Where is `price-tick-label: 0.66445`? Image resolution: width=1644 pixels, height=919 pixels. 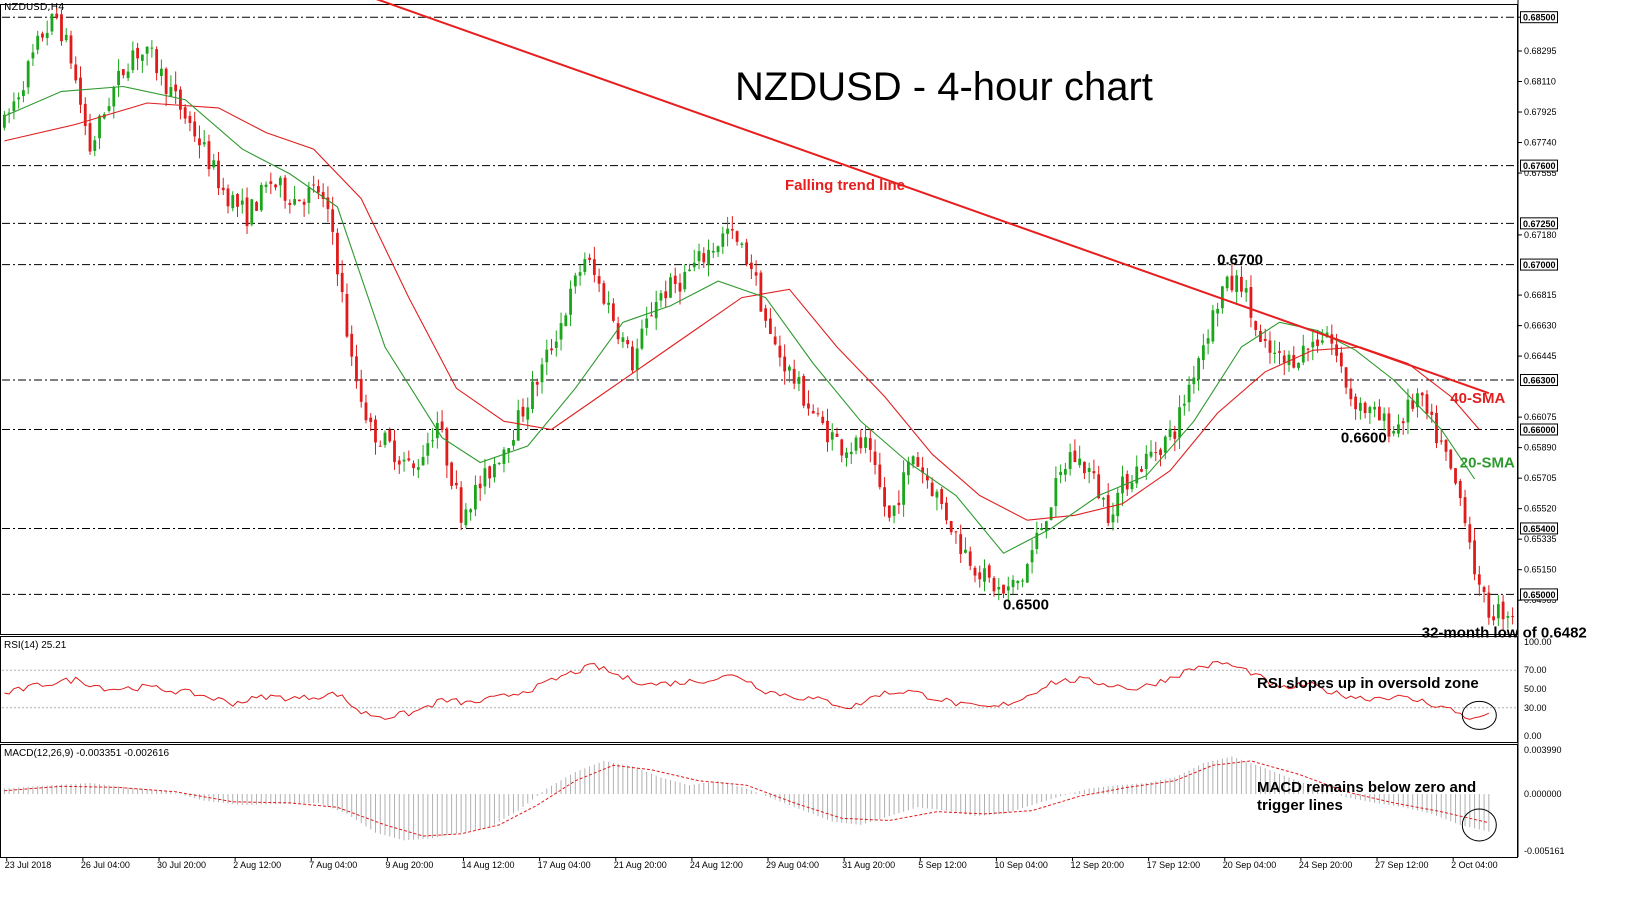 price-tick-label: 0.66445 is located at coordinates (1540, 356).